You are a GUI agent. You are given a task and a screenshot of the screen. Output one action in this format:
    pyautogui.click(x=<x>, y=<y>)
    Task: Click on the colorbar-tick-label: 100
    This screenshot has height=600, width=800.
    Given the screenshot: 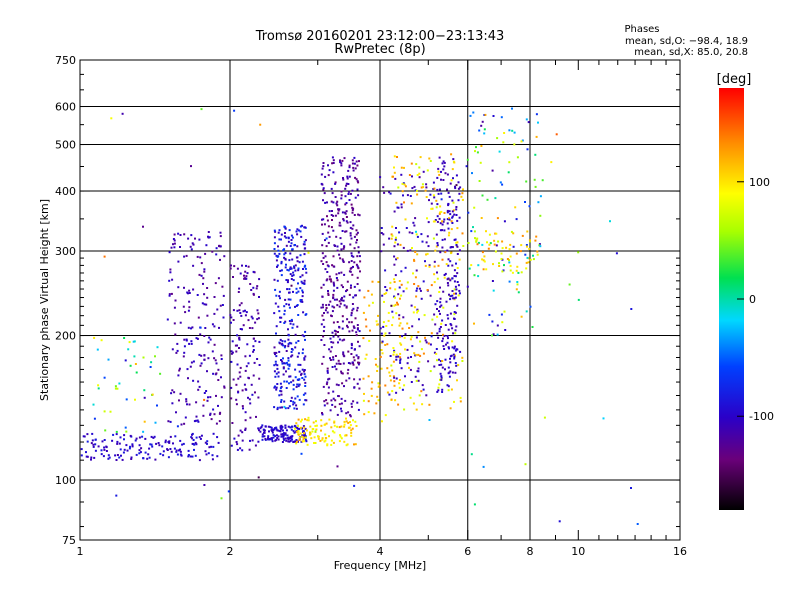 What is the action you would take?
    pyautogui.click(x=759, y=182)
    